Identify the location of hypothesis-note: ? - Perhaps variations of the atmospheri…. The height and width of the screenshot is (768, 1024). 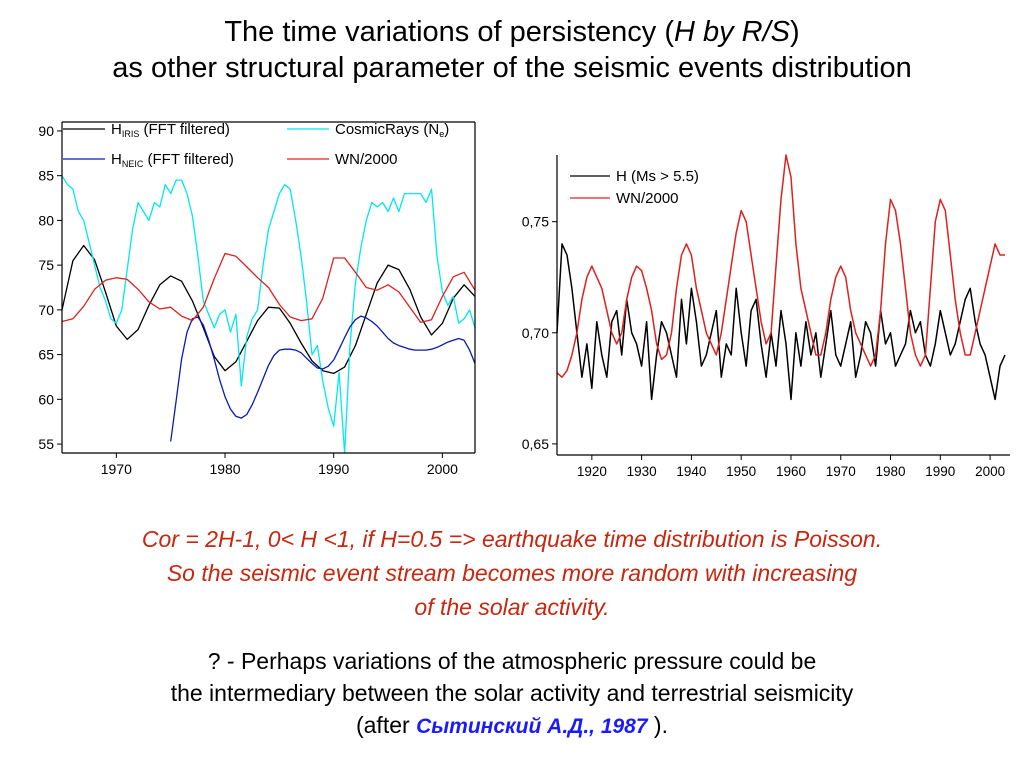
(512, 694).